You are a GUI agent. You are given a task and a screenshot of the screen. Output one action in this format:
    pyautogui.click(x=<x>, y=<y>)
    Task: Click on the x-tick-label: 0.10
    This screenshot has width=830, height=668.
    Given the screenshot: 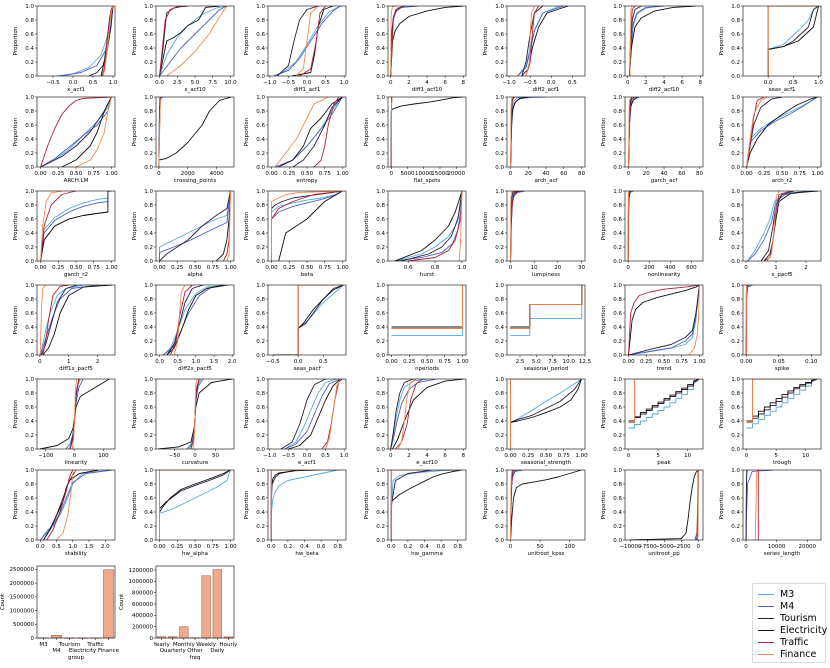 What is the action you would take?
    pyautogui.click(x=811, y=362)
    